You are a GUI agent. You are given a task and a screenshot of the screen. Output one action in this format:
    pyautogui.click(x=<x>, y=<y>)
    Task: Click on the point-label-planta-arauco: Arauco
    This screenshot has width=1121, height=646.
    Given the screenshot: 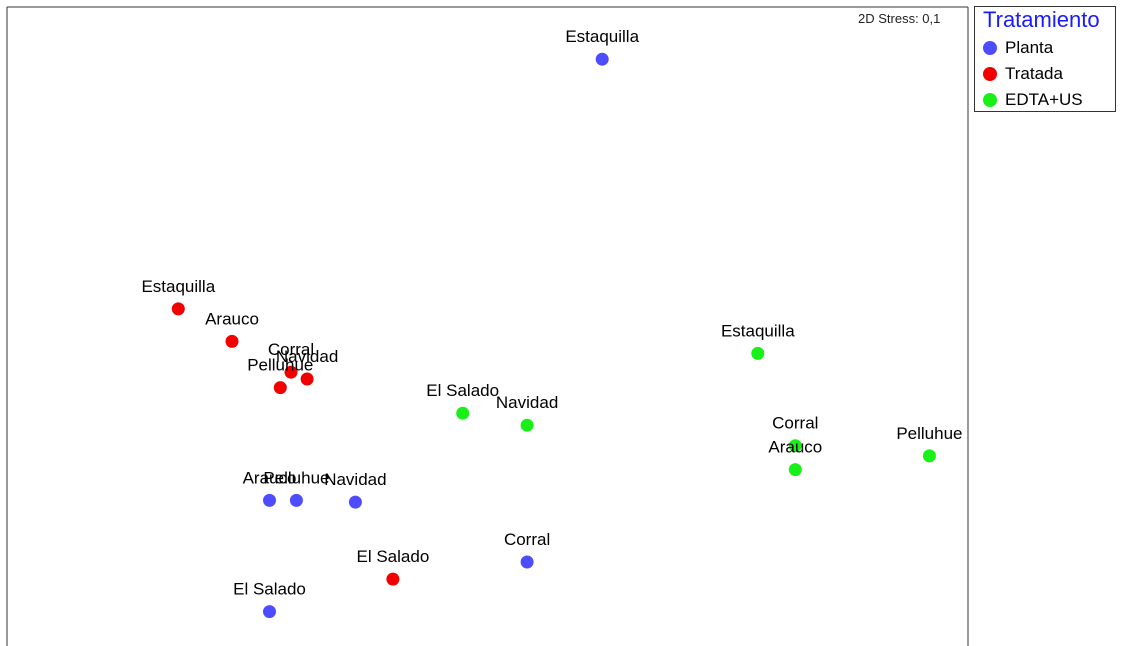 What is the action you would take?
    pyautogui.click(x=270, y=477)
    